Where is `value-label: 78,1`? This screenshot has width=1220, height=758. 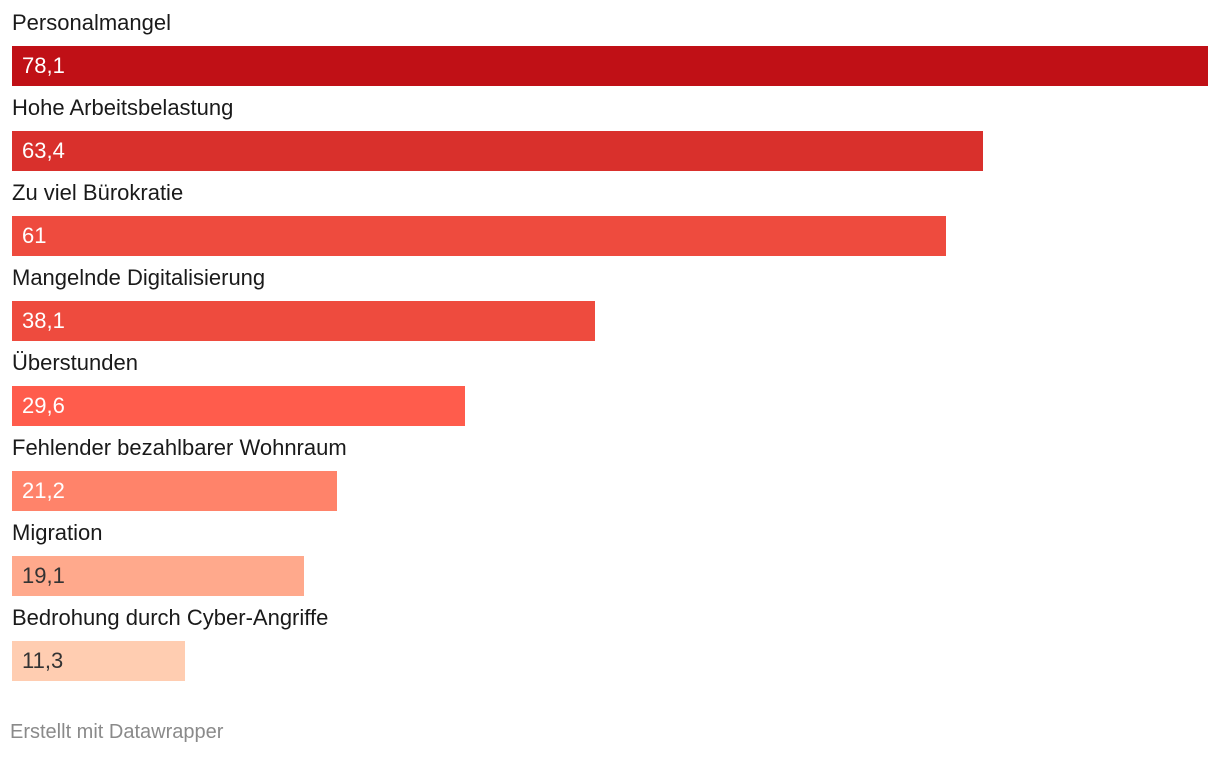 value-label: 78,1 is located at coordinates (43, 65).